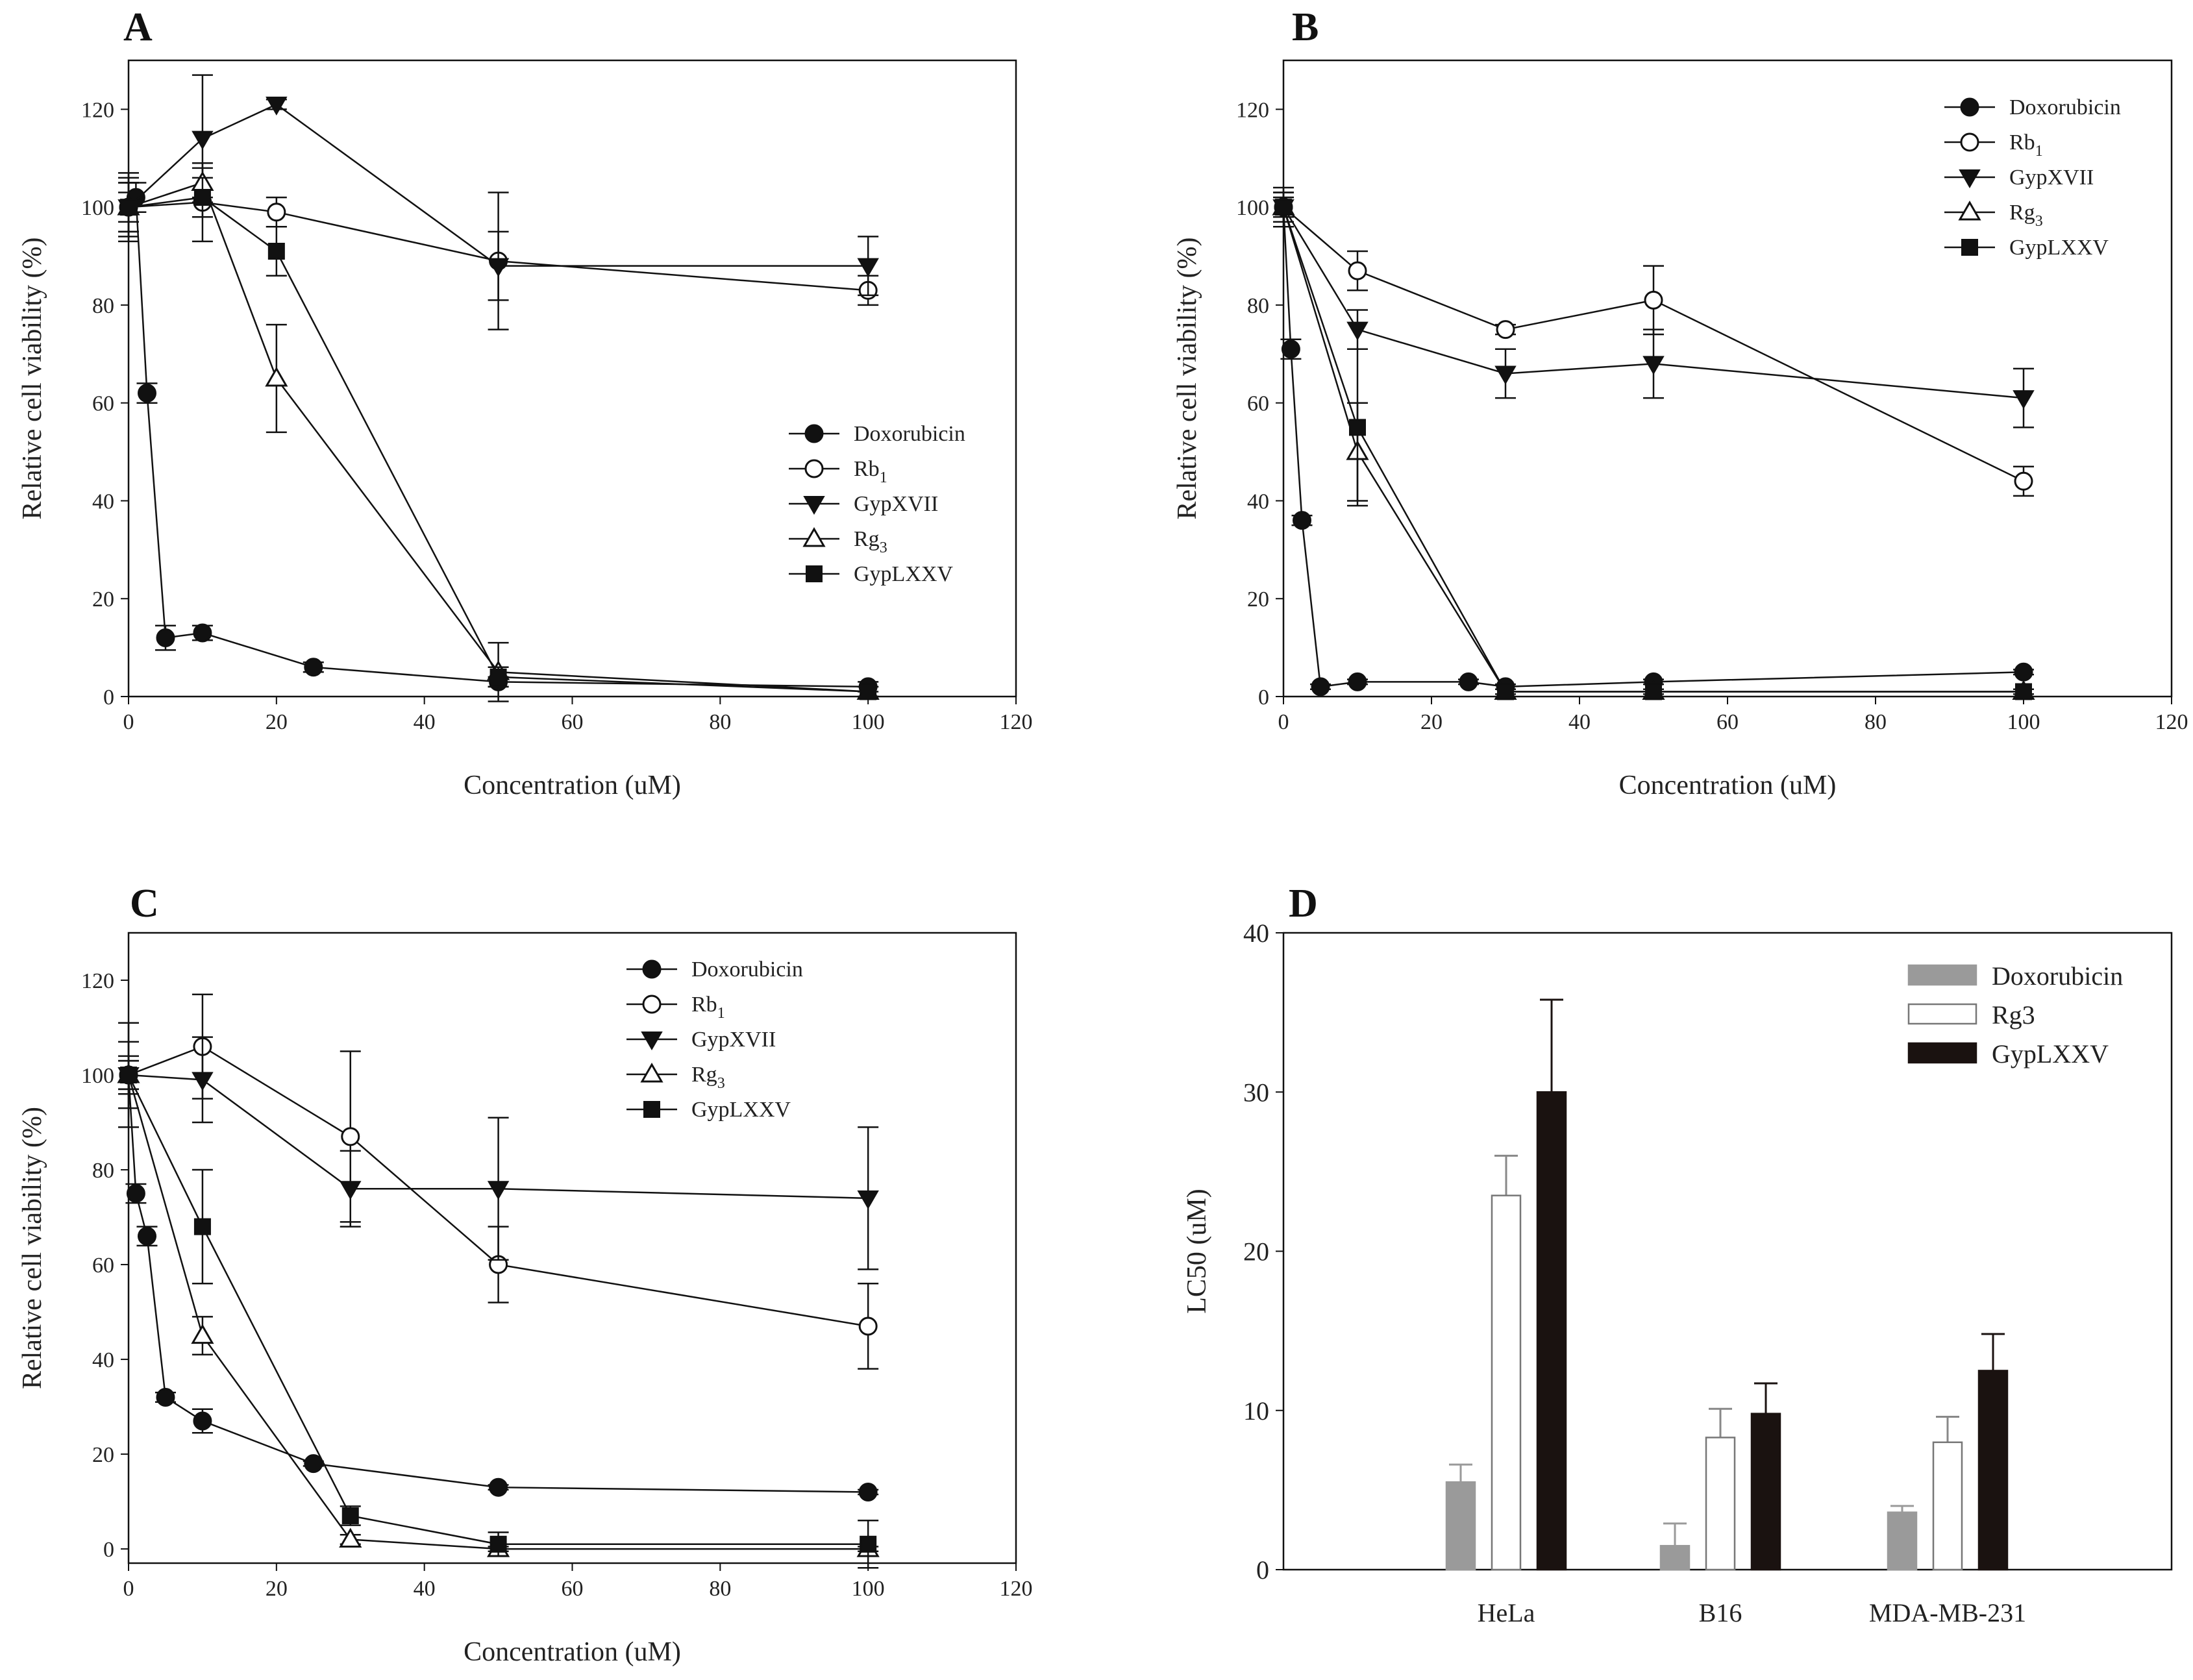  Describe the element at coordinates (276, 212) in the screenshot. I see `panel-a-point-rb1` at that location.